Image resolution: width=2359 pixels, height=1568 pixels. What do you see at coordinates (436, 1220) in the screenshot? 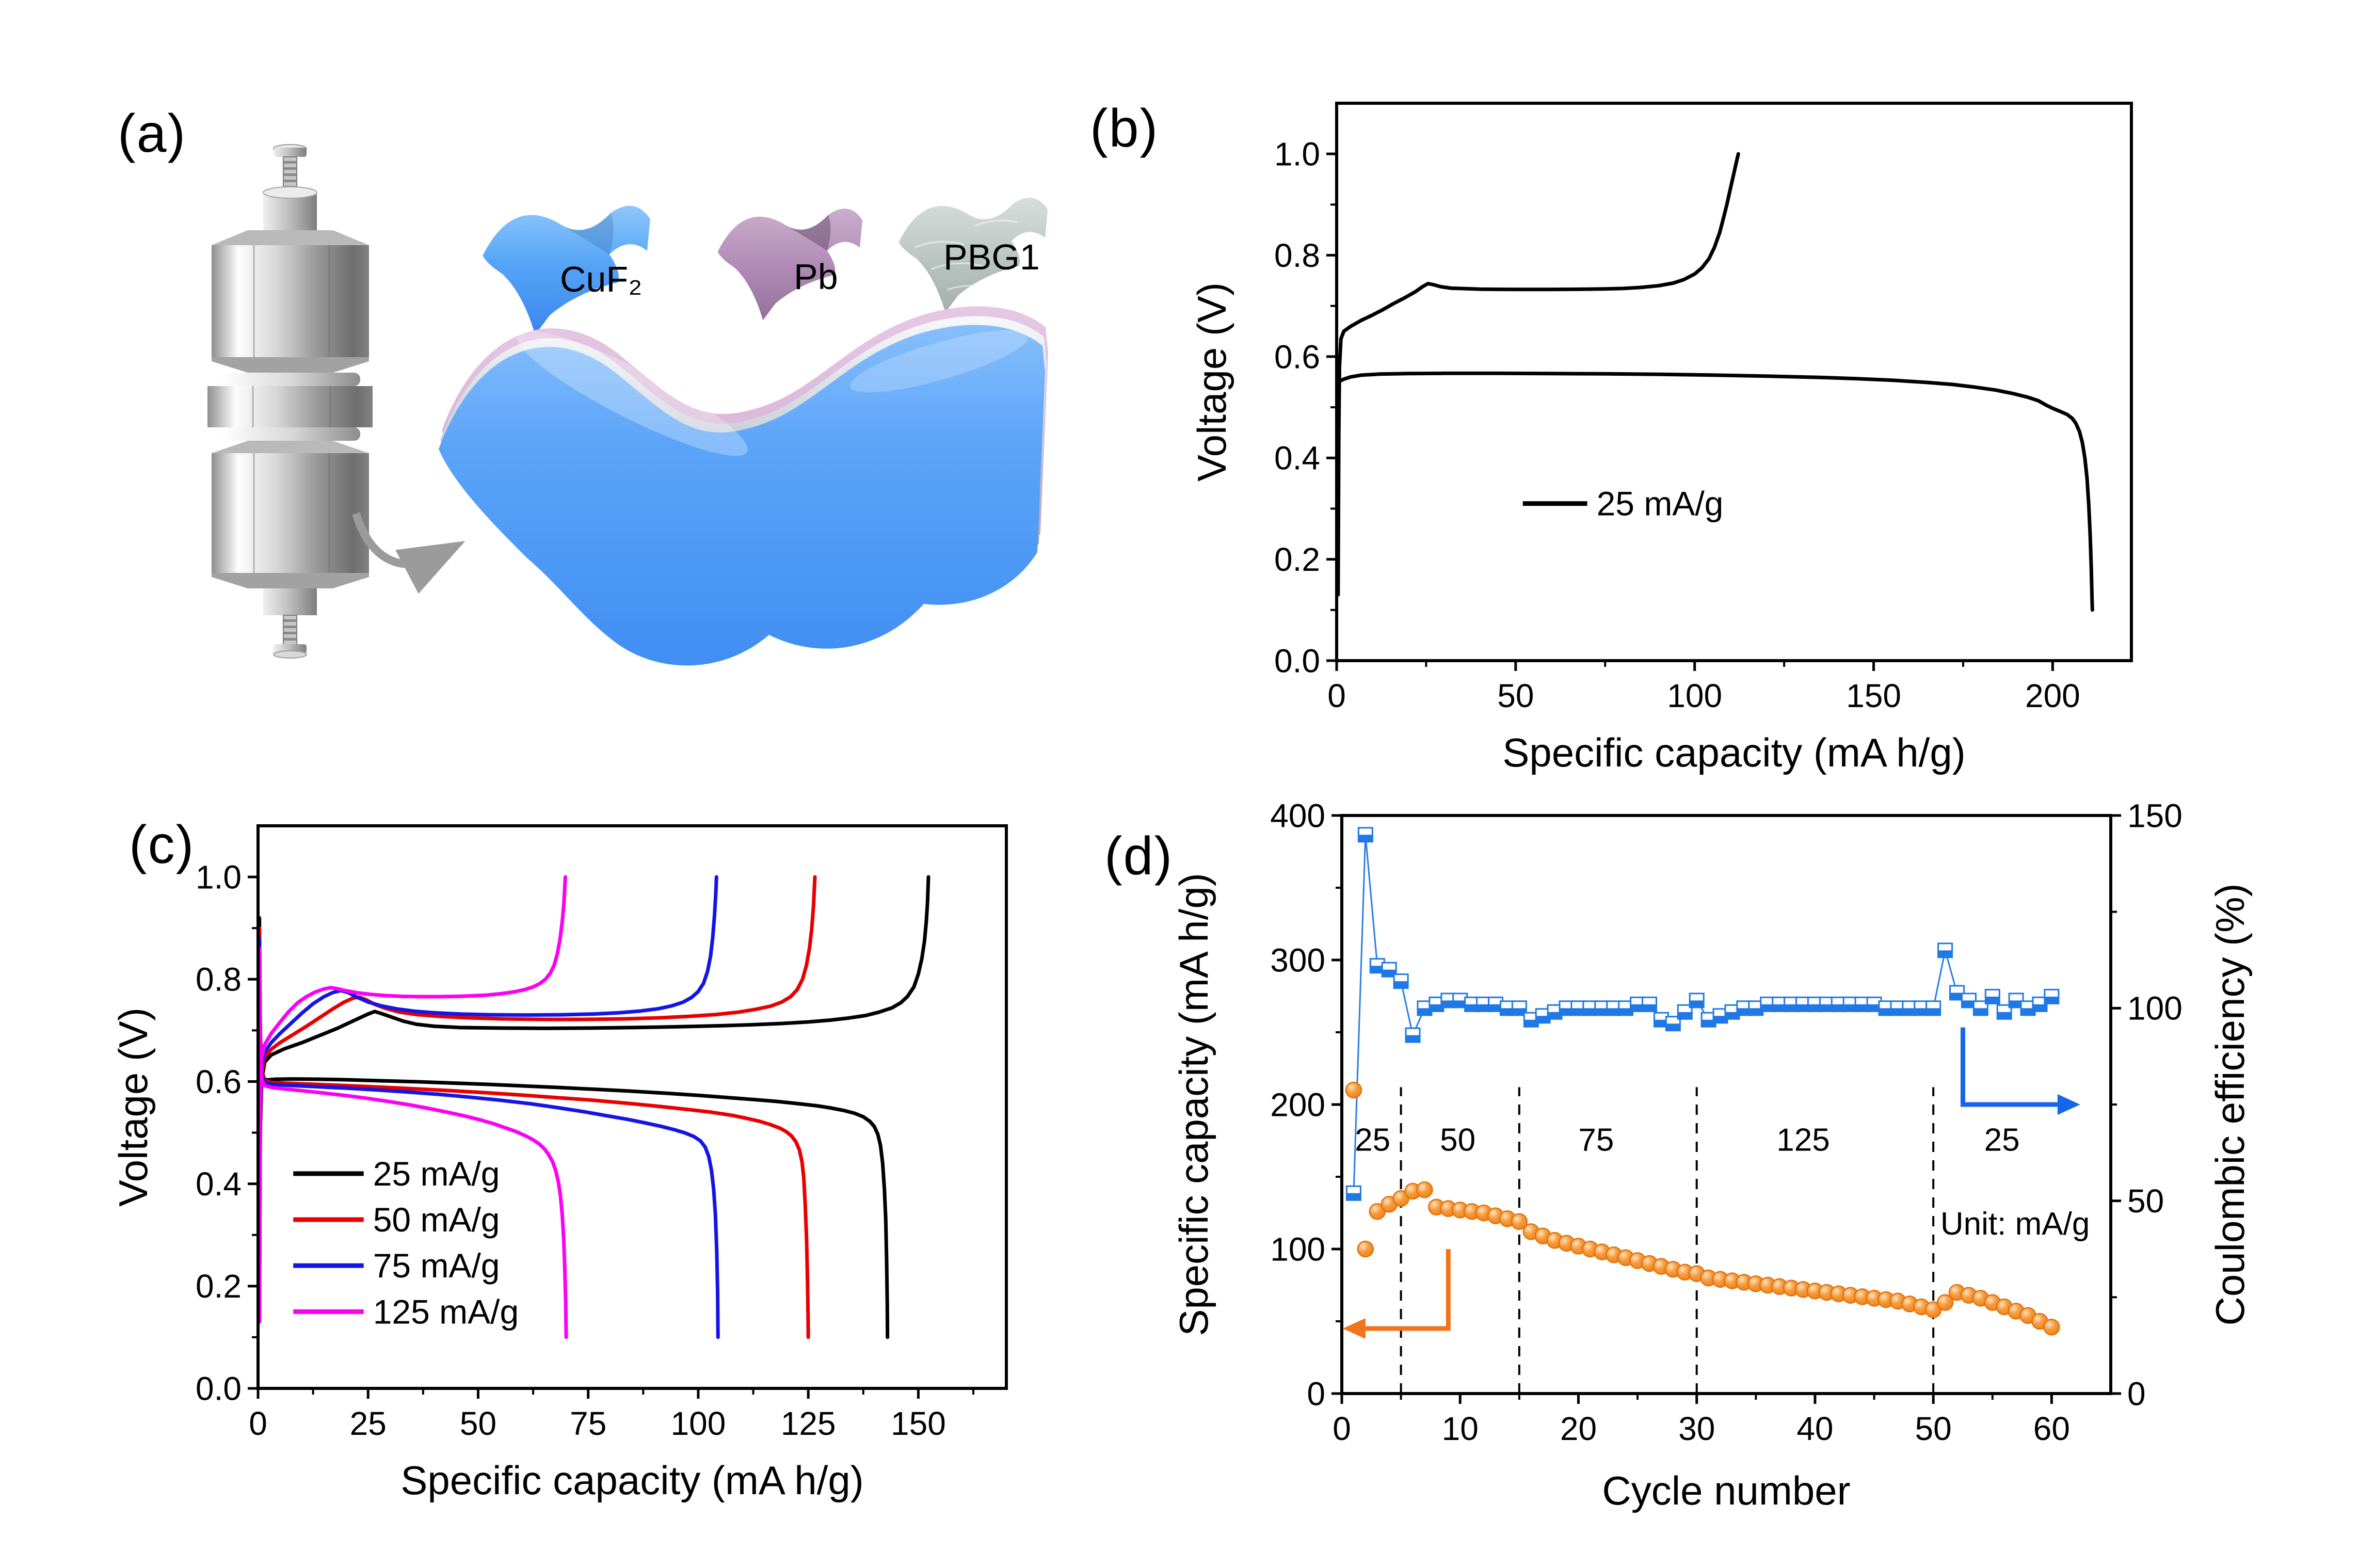
I see `legend-label: 50 mA/g` at bounding box center [436, 1220].